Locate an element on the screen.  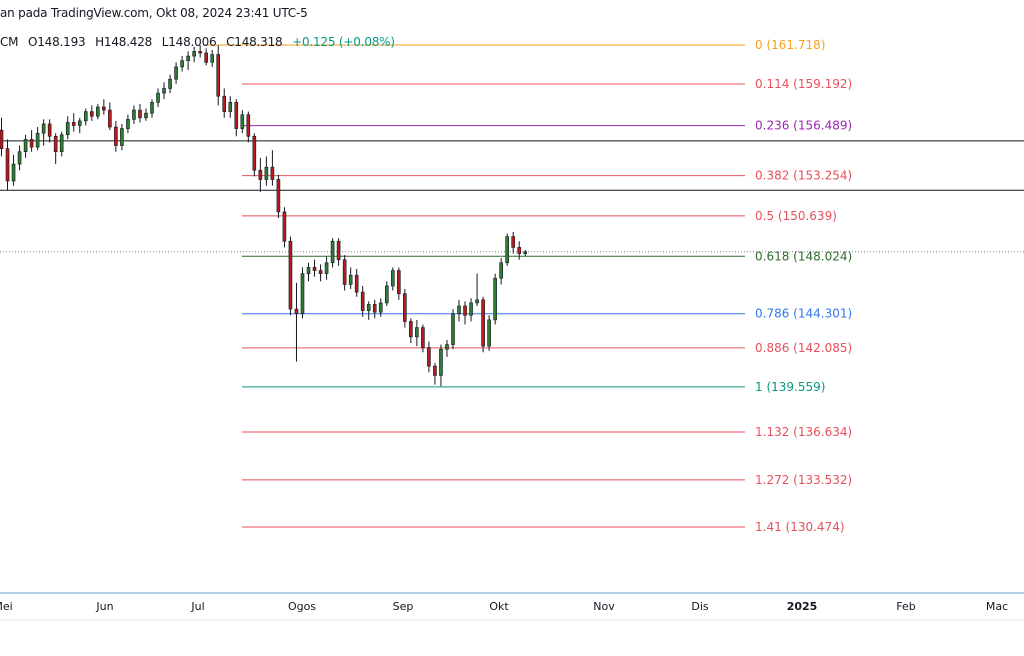
time-tick-Jul: Jul is located at coordinates (197, 606).